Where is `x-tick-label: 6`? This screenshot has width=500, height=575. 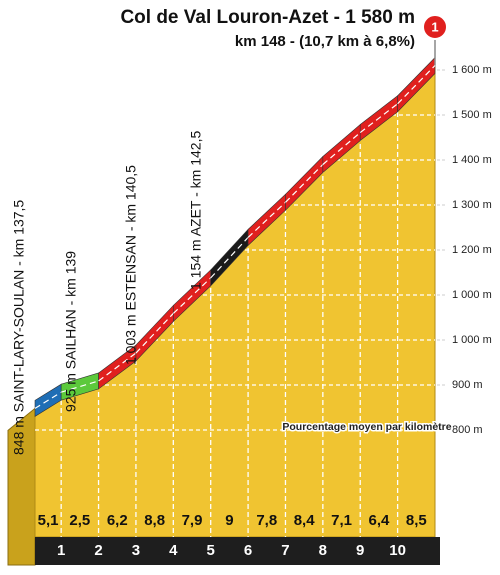
x-tick-label: 6 is located at coordinates (248, 550).